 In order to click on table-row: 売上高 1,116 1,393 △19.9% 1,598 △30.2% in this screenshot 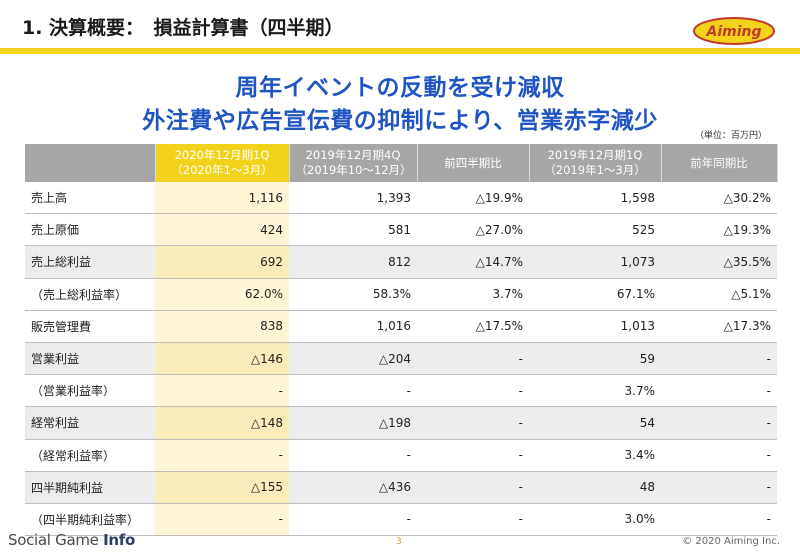, I will do `click(401, 198)`.